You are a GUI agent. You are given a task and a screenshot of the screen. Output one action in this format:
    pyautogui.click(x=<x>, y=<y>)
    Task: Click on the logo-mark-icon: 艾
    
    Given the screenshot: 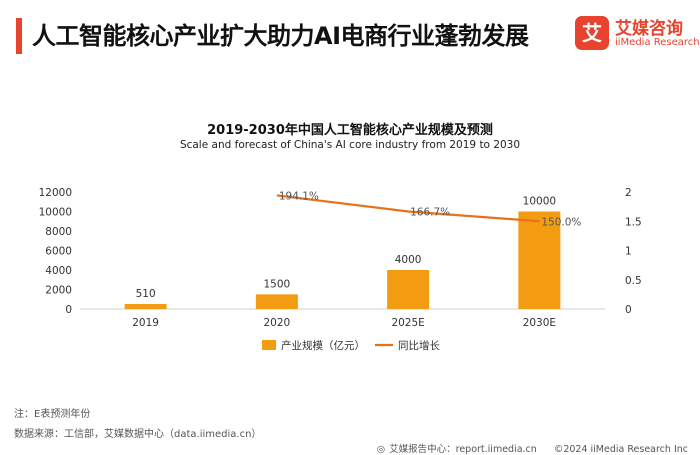 What is the action you would take?
    pyautogui.click(x=592, y=33)
    